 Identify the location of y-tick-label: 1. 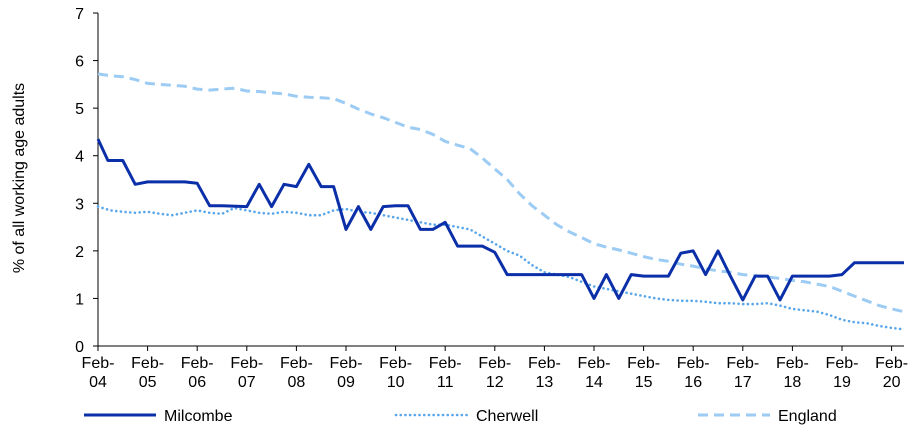
(79, 299).